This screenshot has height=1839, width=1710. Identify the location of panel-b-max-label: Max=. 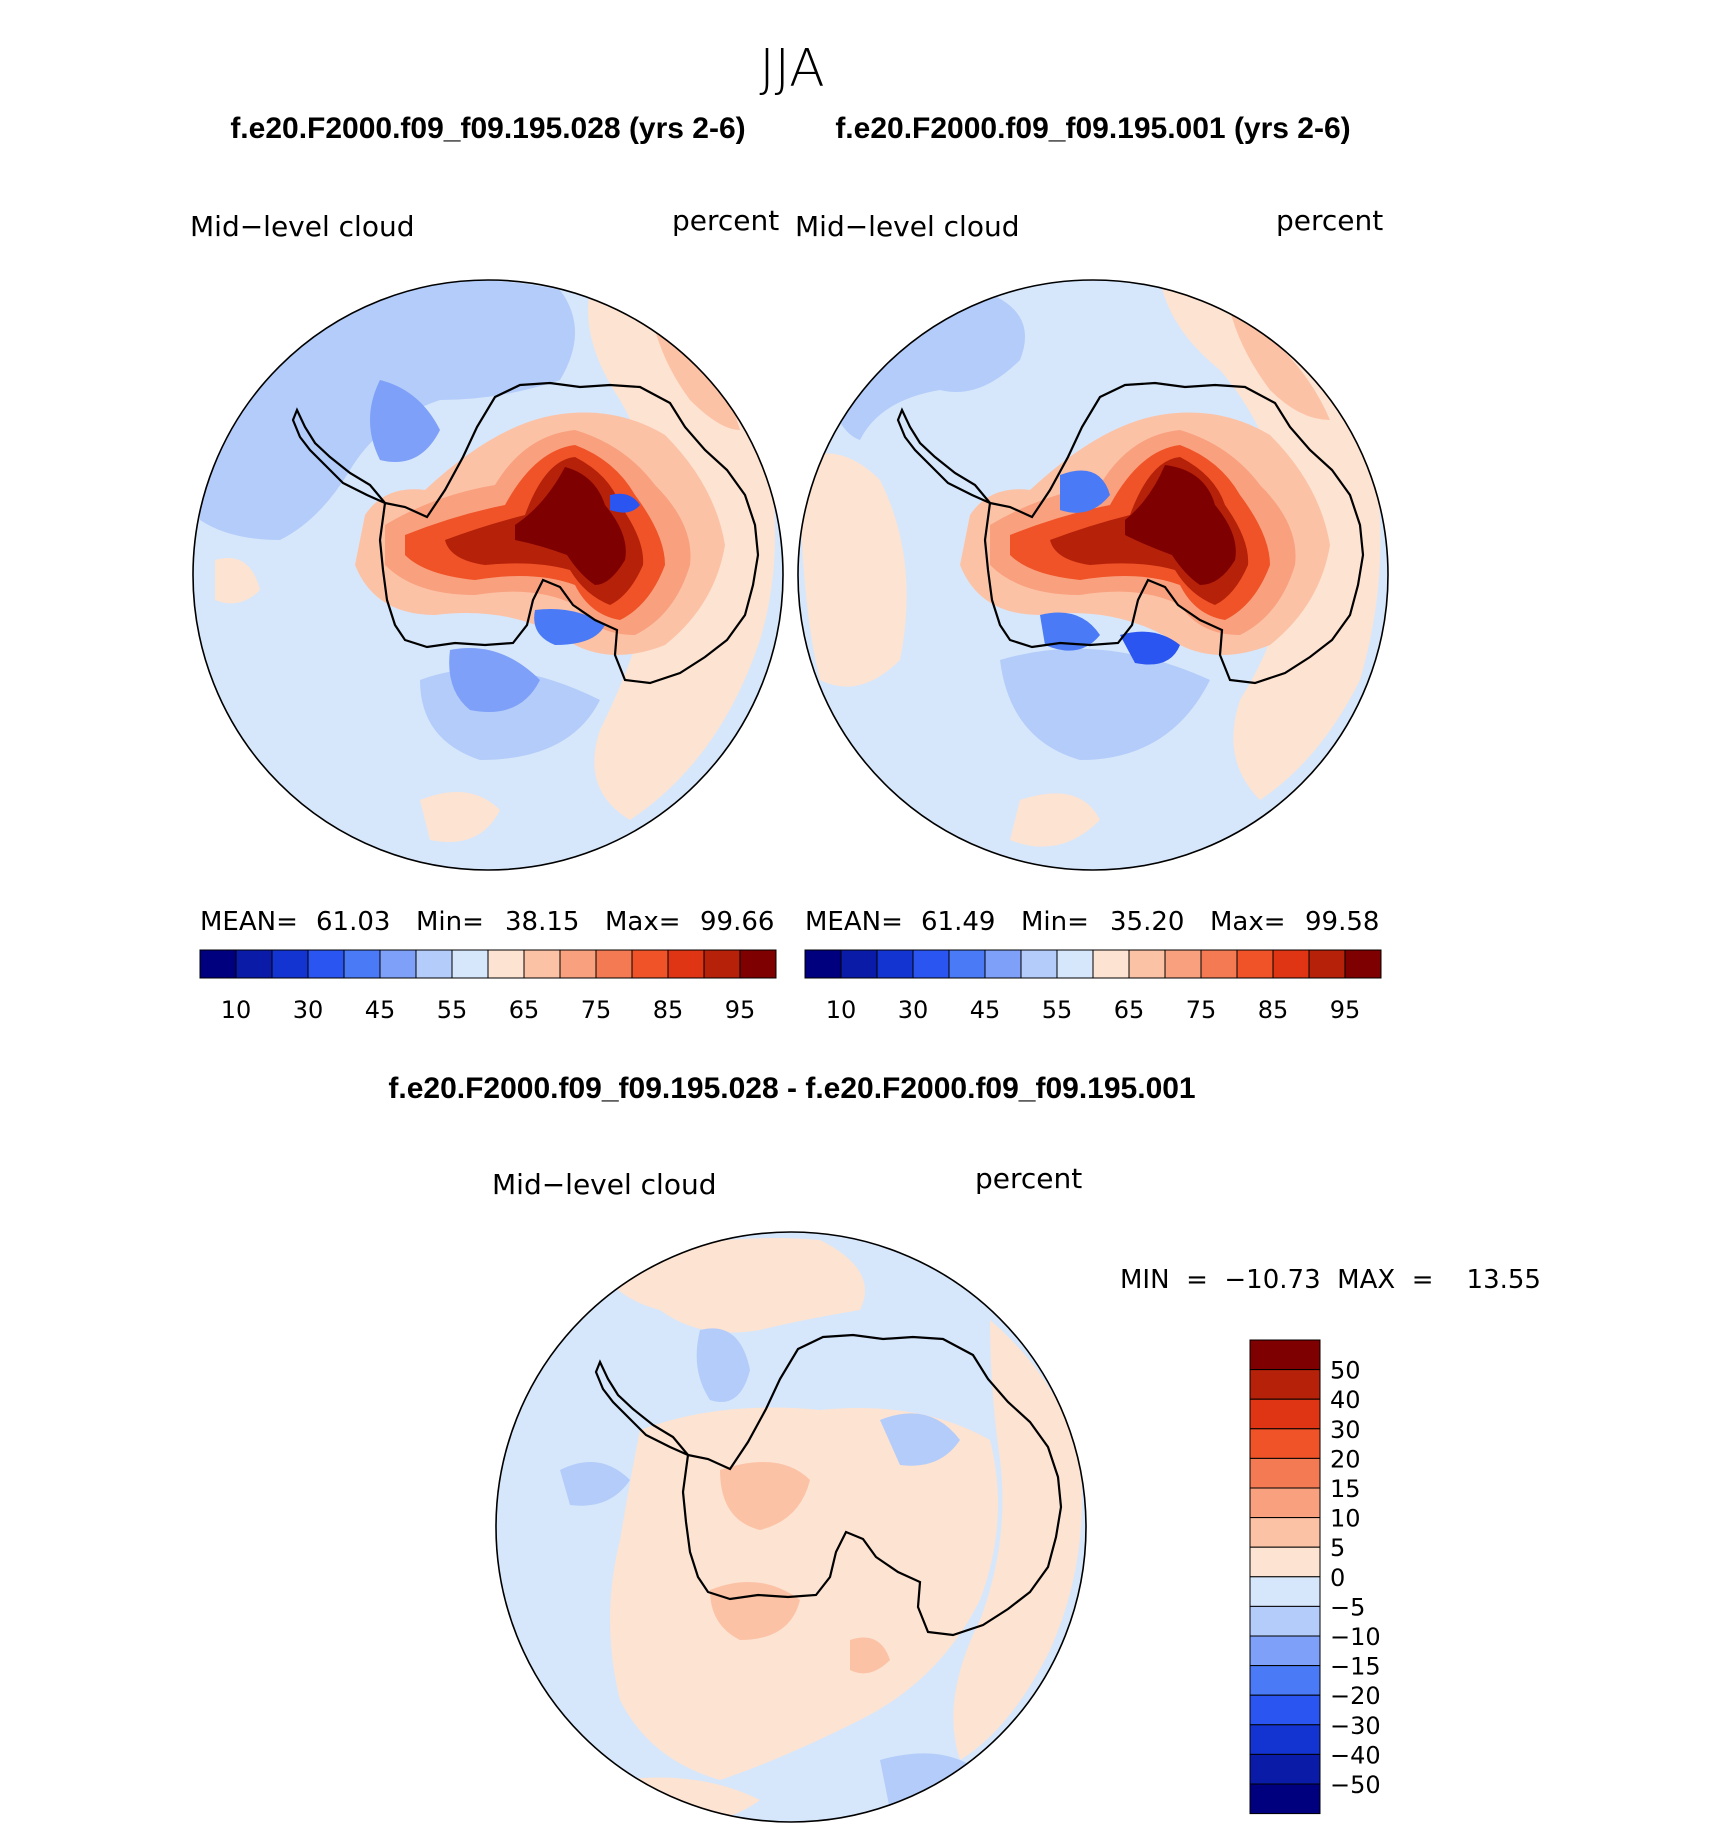
(1248, 922).